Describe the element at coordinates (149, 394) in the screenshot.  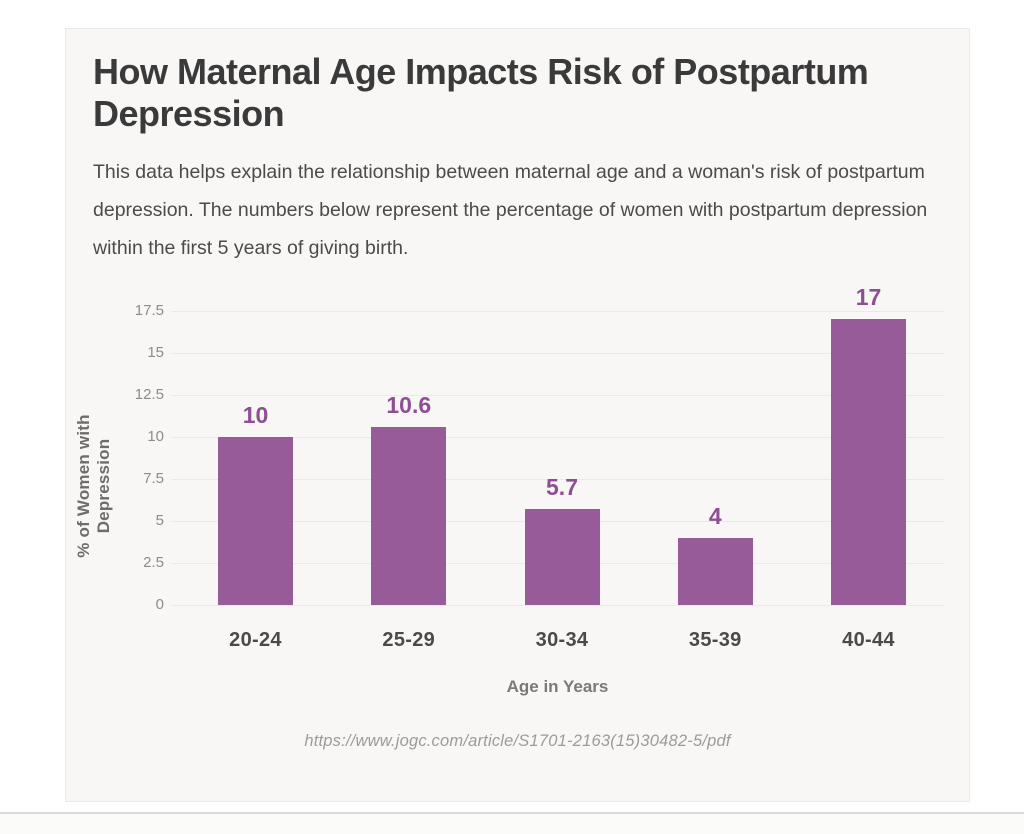
I see `y-tick-label: 12.5` at that location.